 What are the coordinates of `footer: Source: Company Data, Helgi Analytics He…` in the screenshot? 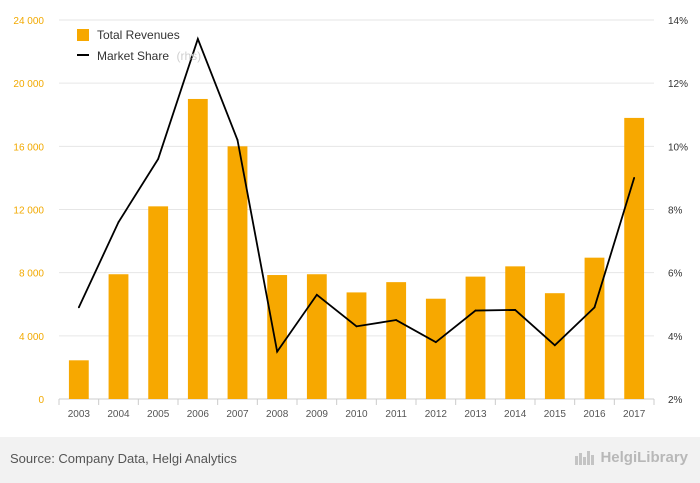 It's located at (350, 460).